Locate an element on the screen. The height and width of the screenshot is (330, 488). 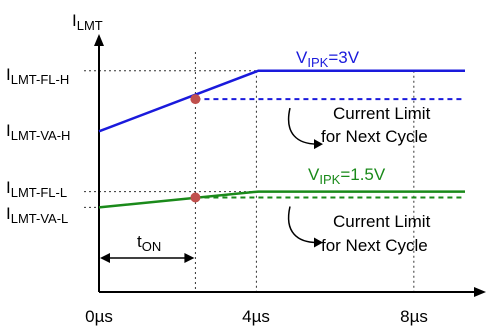
ton-arrowhead-right is located at coordinates (189, 258).